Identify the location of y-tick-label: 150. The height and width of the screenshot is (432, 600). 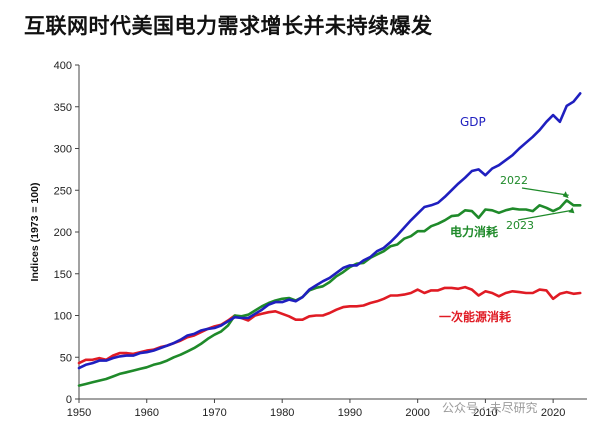
(63, 275).